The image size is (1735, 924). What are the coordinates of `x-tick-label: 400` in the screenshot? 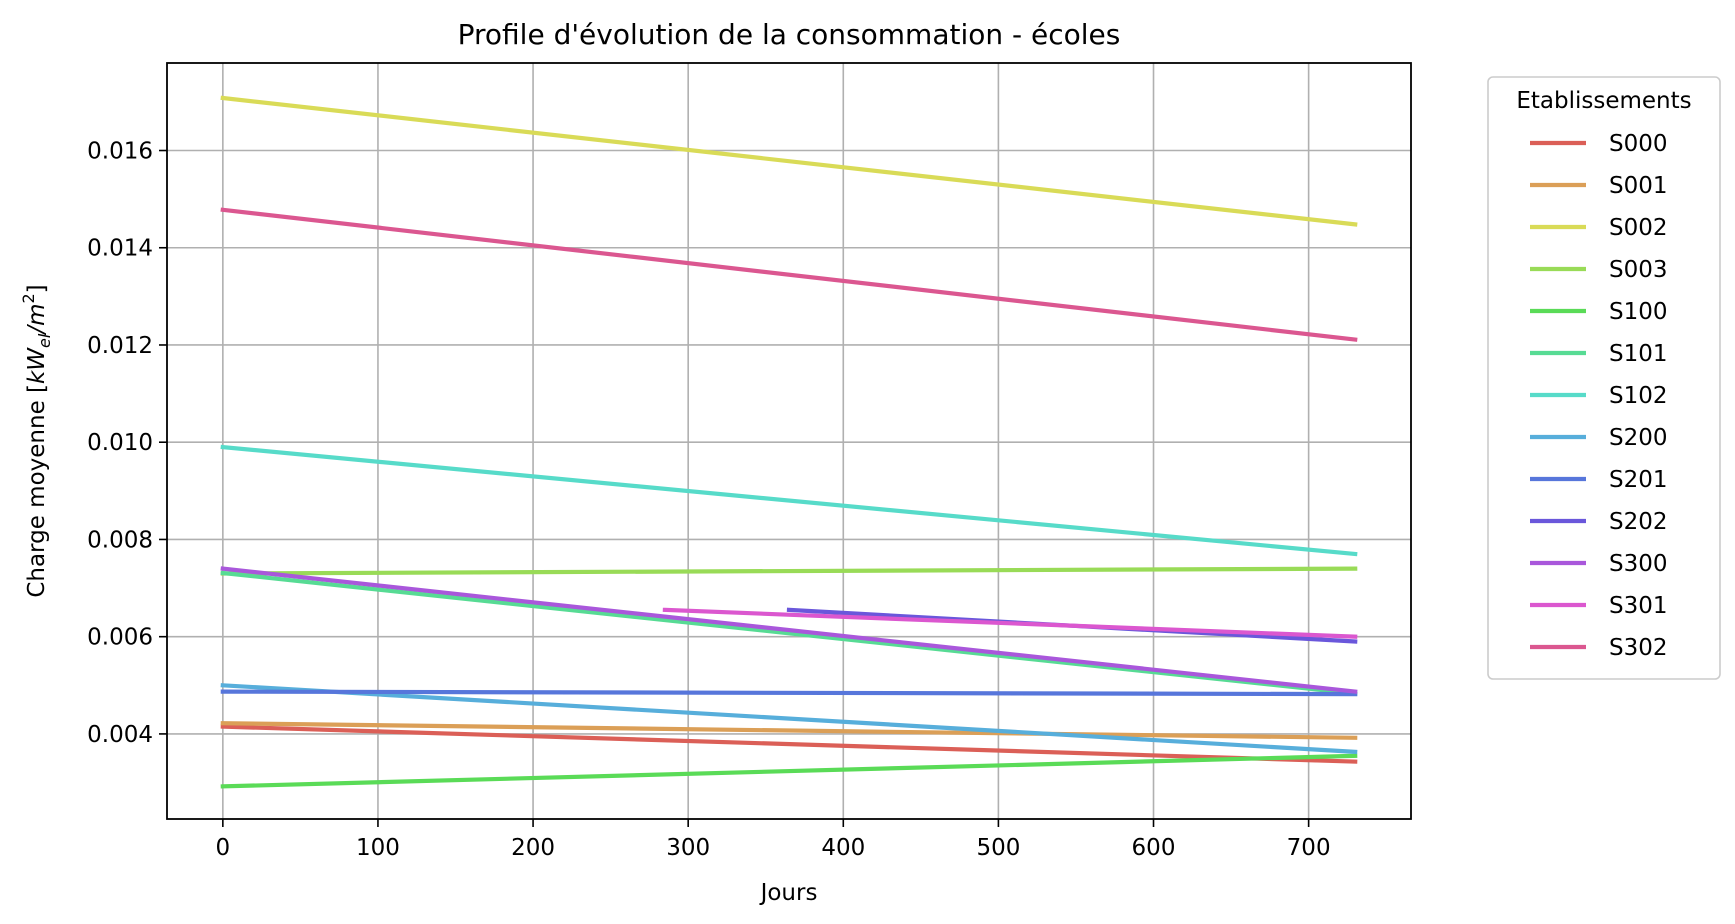 It's located at (843, 848).